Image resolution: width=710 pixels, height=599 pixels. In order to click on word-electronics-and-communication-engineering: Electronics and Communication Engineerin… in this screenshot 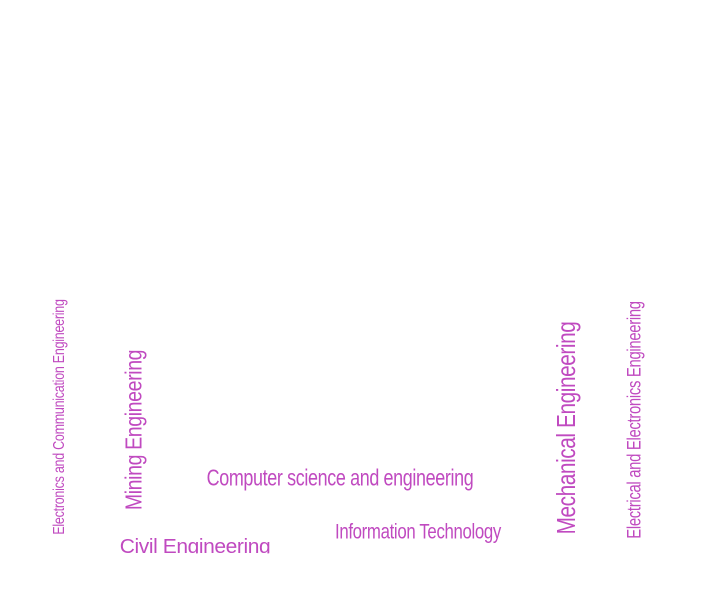, I will do `click(59, 417)`.